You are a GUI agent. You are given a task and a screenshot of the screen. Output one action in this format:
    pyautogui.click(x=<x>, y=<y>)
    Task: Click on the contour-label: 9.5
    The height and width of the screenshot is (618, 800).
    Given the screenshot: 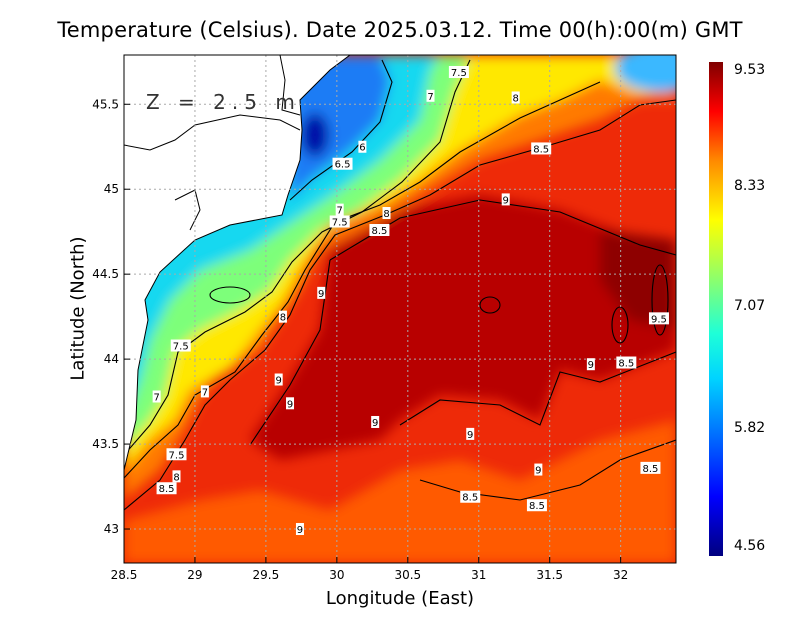 What is the action you would take?
    pyautogui.click(x=659, y=319)
    